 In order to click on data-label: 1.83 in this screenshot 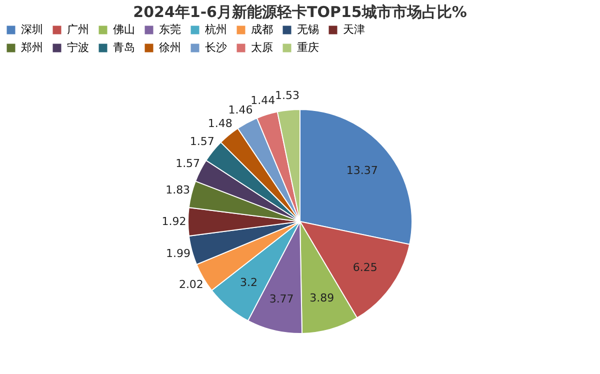, I will do `click(178, 190)`.